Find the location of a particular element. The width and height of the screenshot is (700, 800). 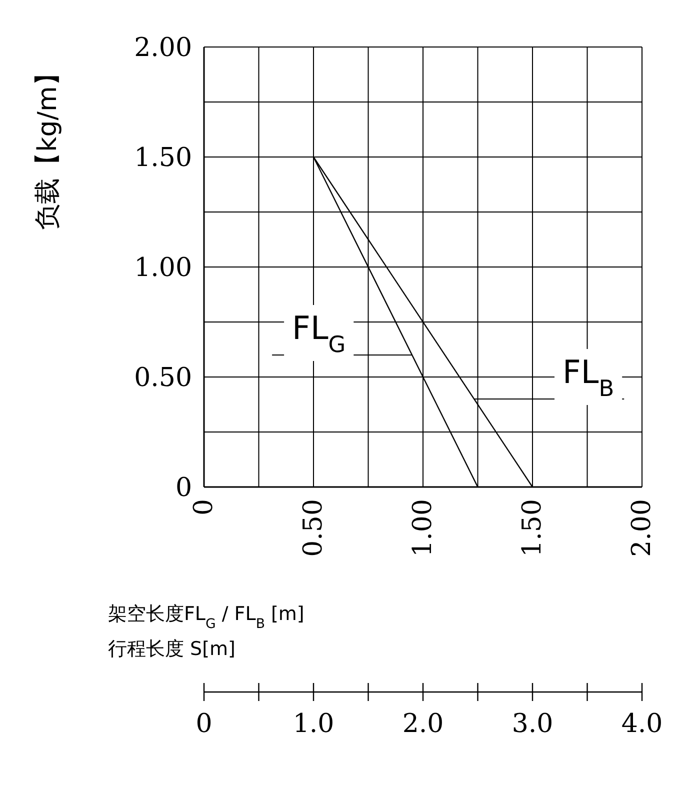

y-tick-label: 0 is located at coordinates (183, 488).